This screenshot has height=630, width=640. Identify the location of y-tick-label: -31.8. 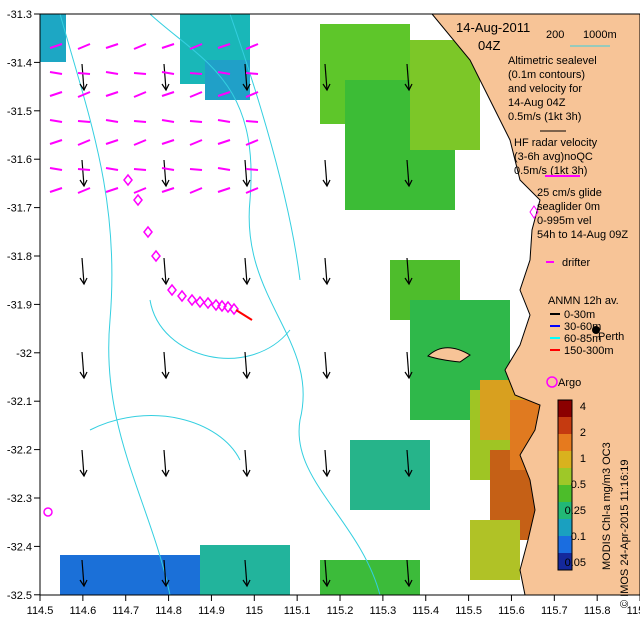
(19, 257).